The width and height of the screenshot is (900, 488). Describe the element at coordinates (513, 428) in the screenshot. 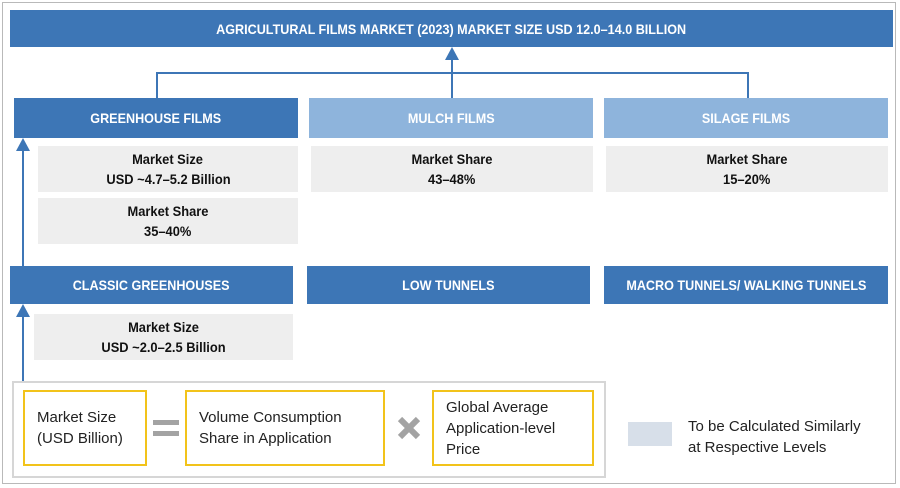

I see `formula-price-box: Global Average Application-level Price` at that location.